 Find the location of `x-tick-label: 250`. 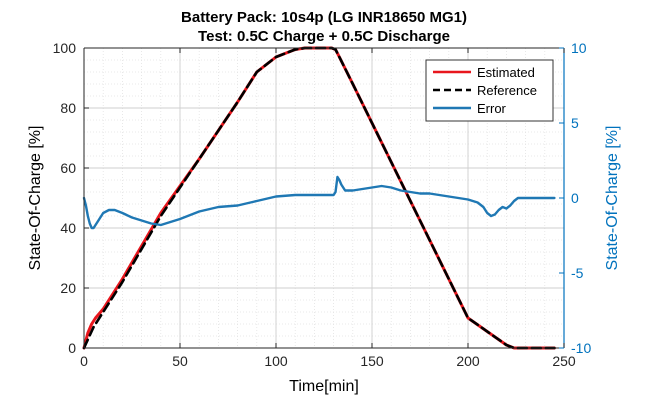

x-tick-label: 250 is located at coordinates (564, 361).